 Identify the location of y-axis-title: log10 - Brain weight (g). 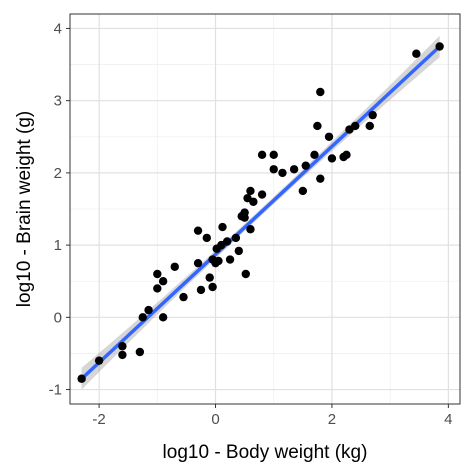
(24, 209).